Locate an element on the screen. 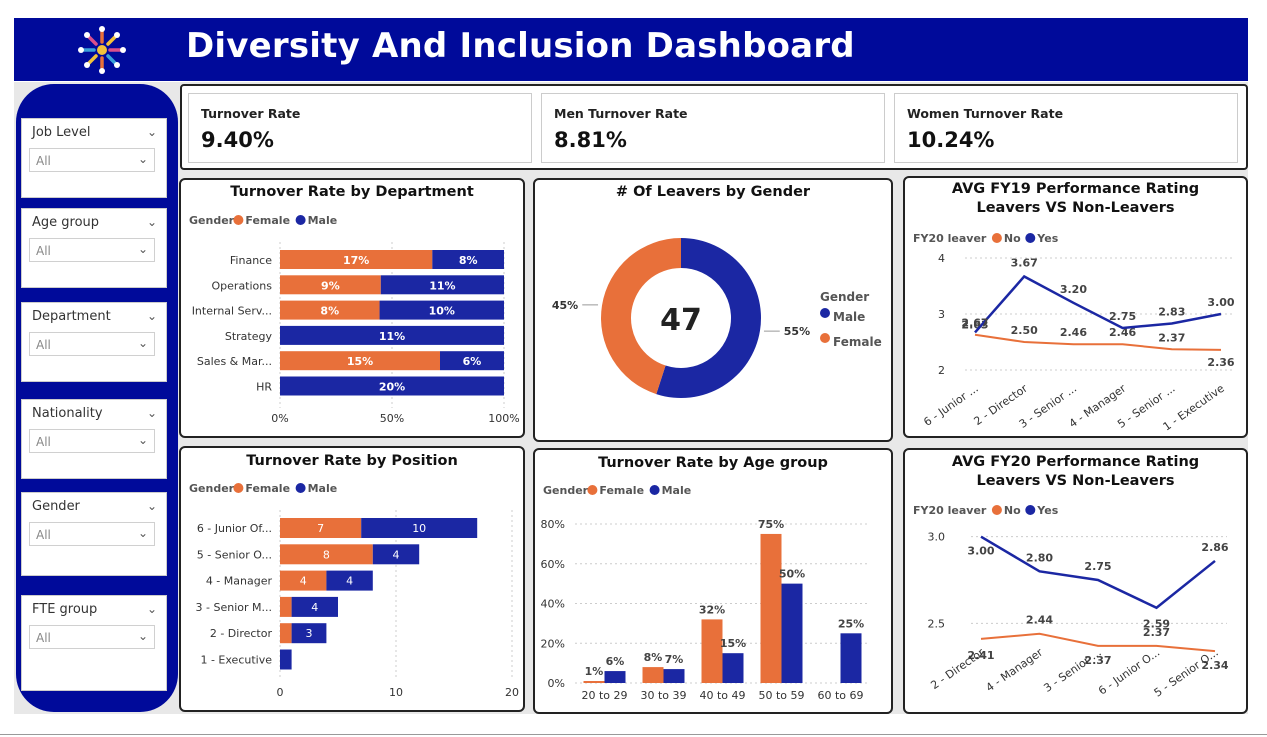 This screenshot has width=1267, height=737. data-label: 2.46 is located at coordinates (1073, 332).